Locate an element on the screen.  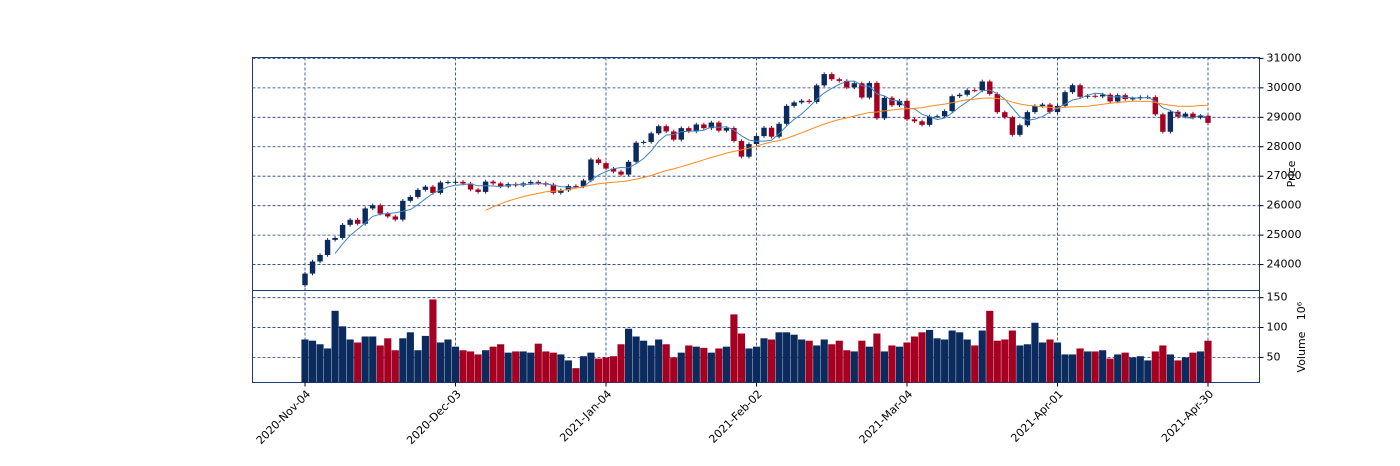
x-tick-label: 2021-Apr-01 is located at coordinates (1036, 416).